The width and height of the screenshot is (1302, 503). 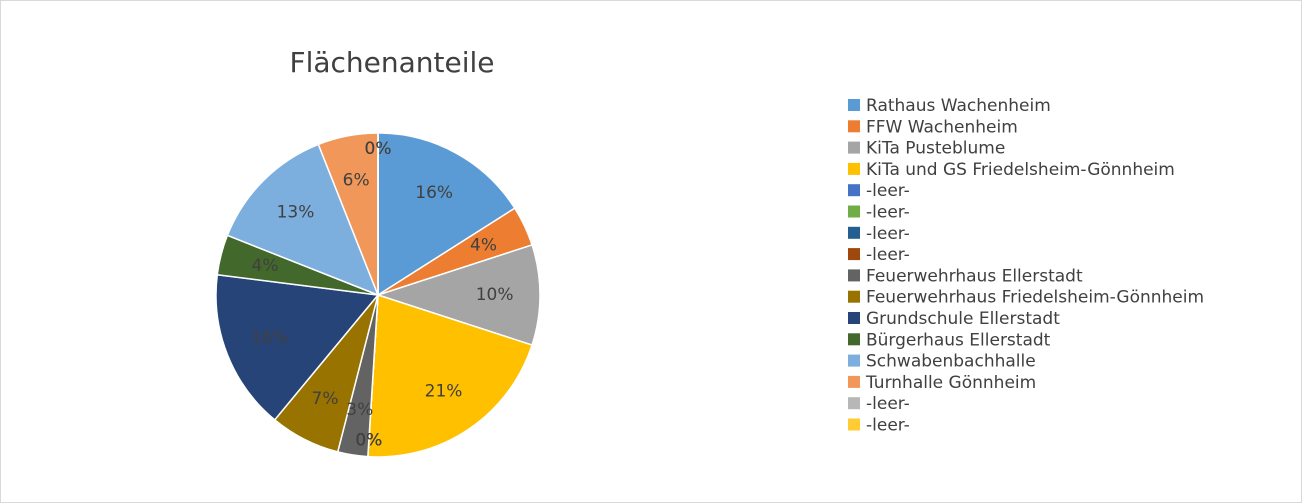 I want to click on legend-label: KiTa und GS Friedelsheim-Gönnheim, so click(x=1020, y=170).